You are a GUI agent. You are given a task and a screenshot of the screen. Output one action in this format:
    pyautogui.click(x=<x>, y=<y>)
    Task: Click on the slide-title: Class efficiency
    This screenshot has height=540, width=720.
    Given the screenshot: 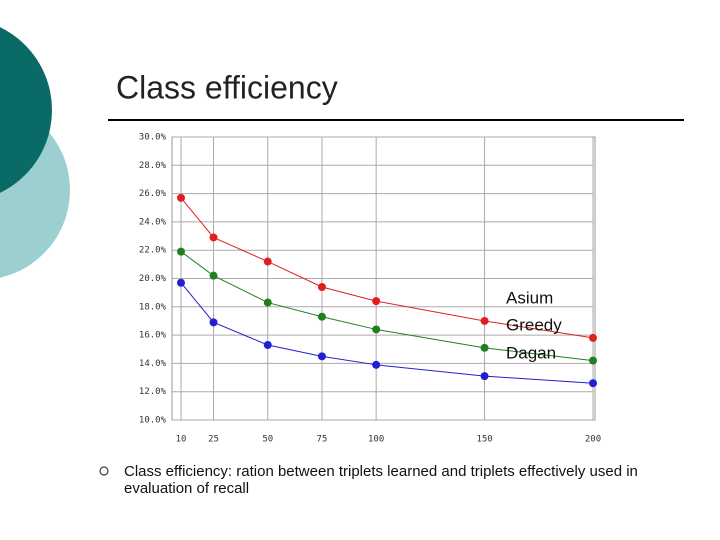 What is the action you would take?
    pyautogui.click(x=227, y=87)
    